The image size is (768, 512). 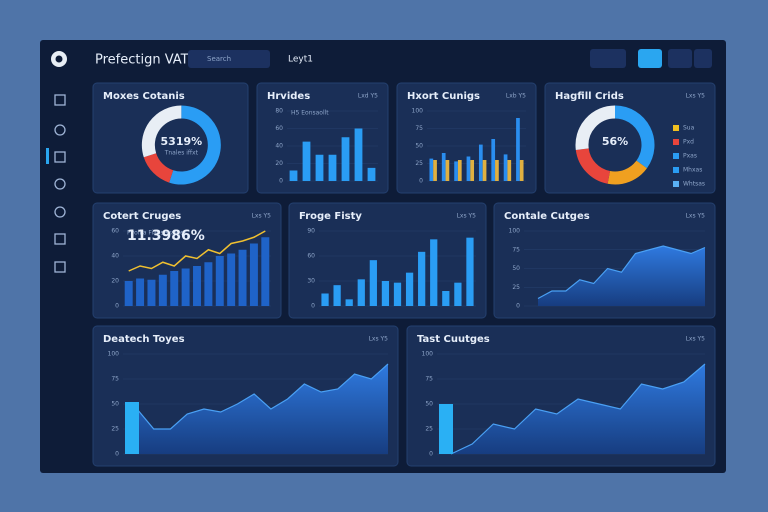 I want to click on search-box, so click(x=229, y=59).